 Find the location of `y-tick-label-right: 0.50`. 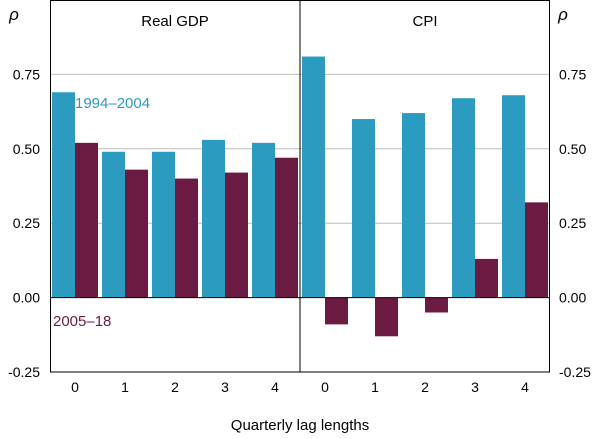

y-tick-label-right: 0.50 is located at coordinates (572, 149).